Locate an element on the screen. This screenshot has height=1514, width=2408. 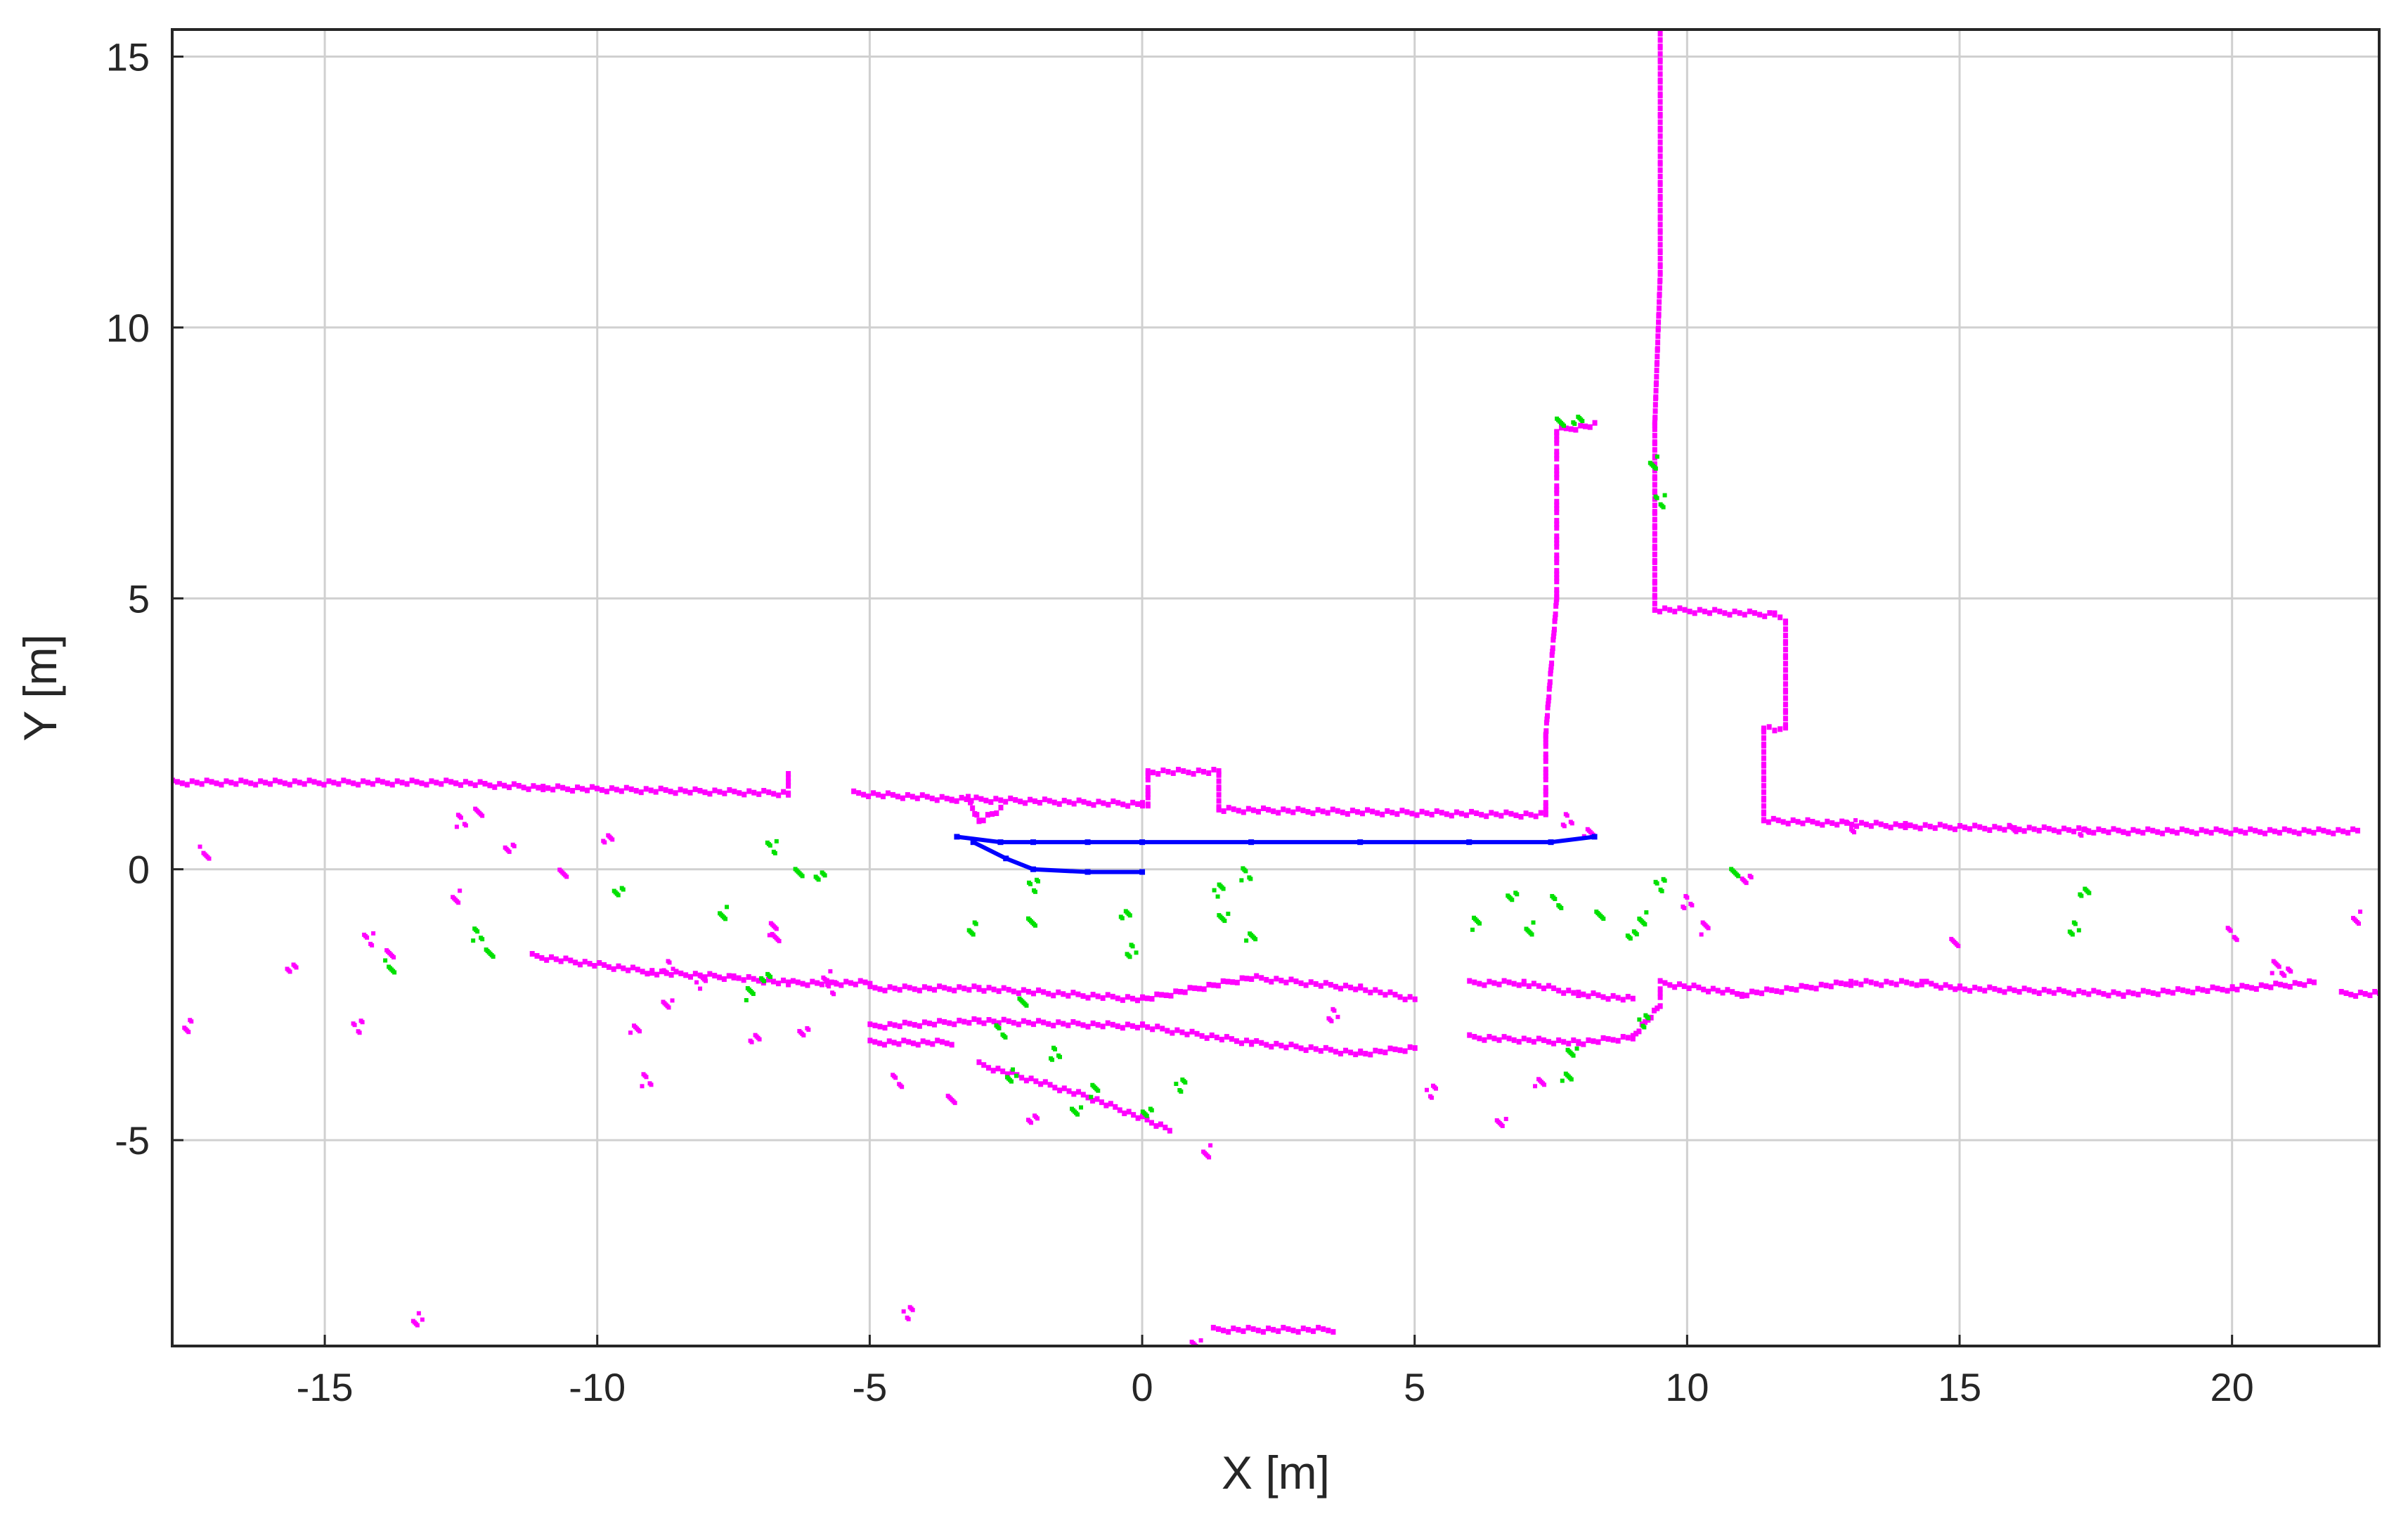
x-tick-label: -5 is located at coordinates (869, 1387).